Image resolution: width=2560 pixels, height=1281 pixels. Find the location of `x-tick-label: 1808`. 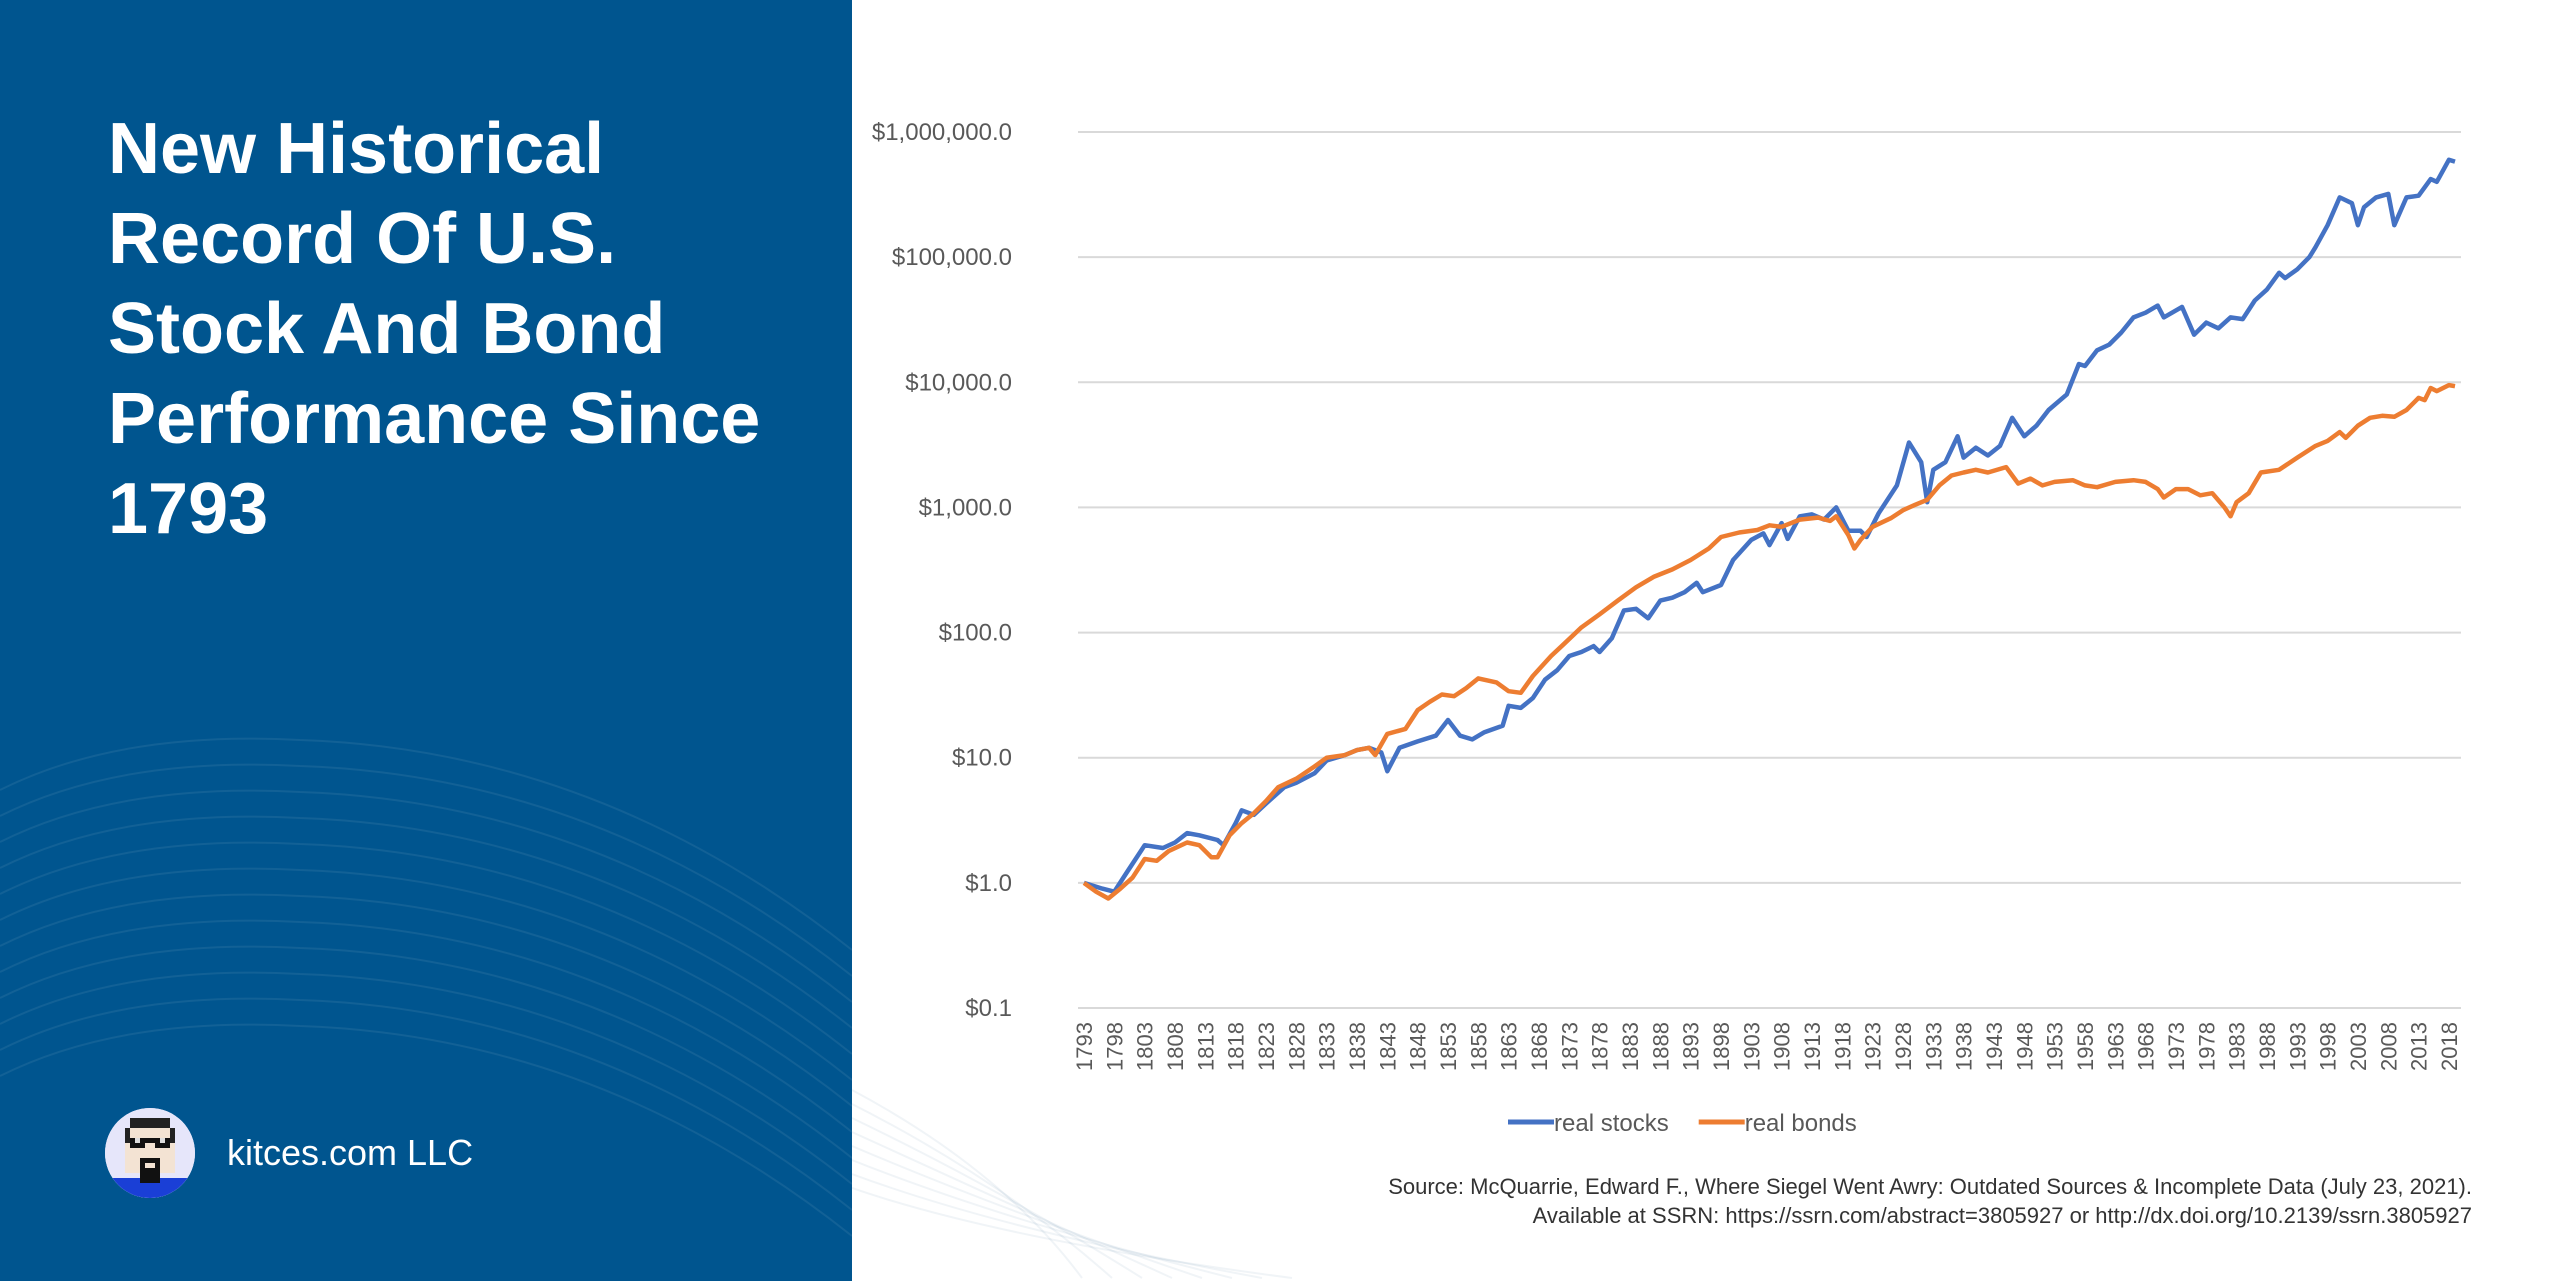

x-tick-label: 1808 is located at coordinates (1175, 1046).